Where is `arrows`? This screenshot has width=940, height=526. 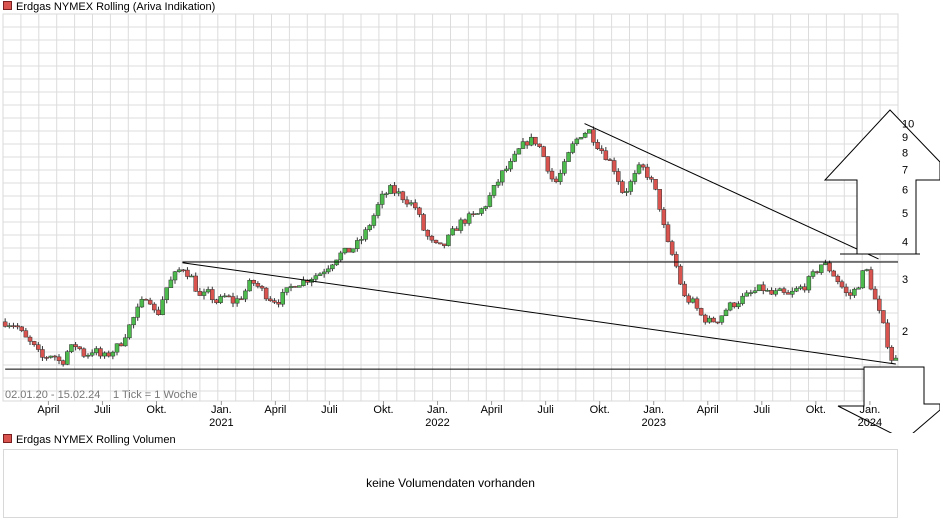
arrows is located at coordinates (881, 271).